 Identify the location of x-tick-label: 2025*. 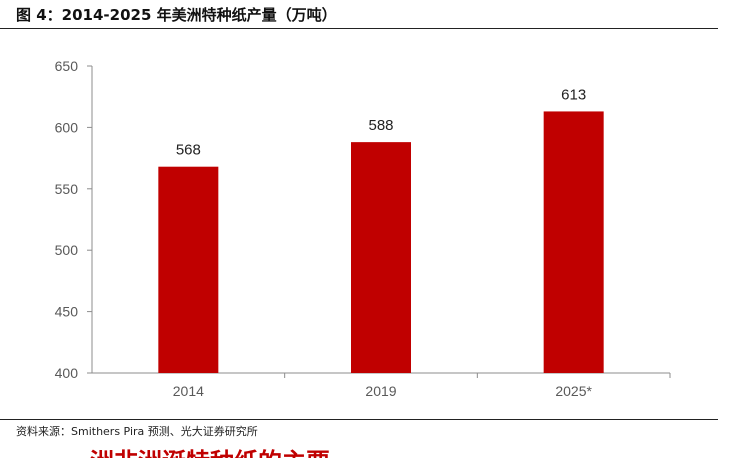
(573, 391).